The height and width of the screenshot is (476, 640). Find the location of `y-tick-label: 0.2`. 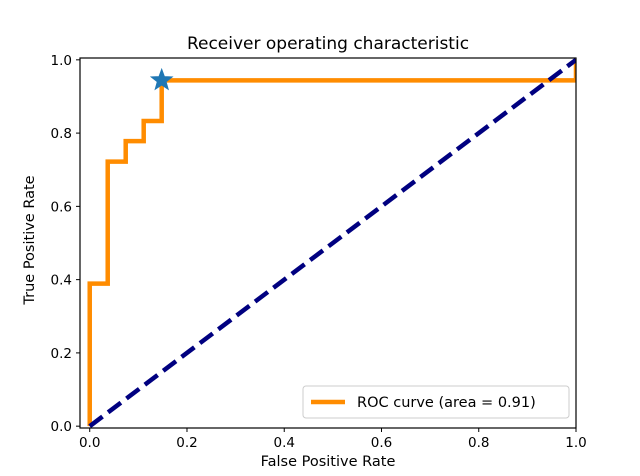

y-tick-label: 0.2 is located at coordinates (61, 354).